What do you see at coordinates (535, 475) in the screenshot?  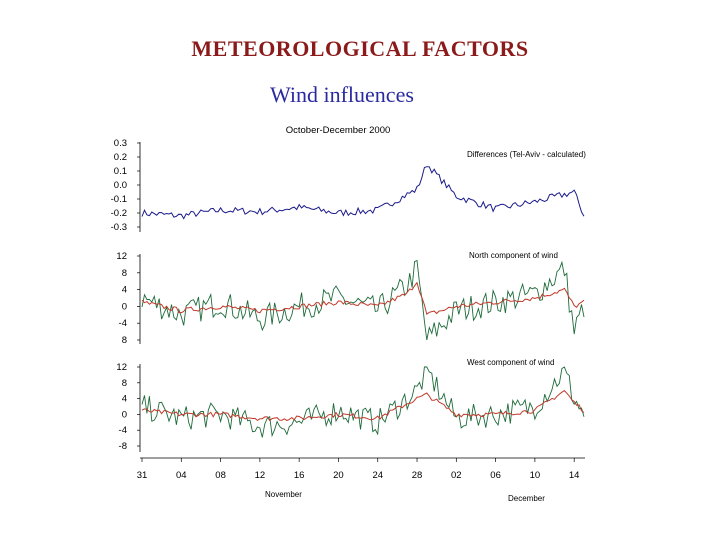 I see `x-tick-label: 10` at bounding box center [535, 475].